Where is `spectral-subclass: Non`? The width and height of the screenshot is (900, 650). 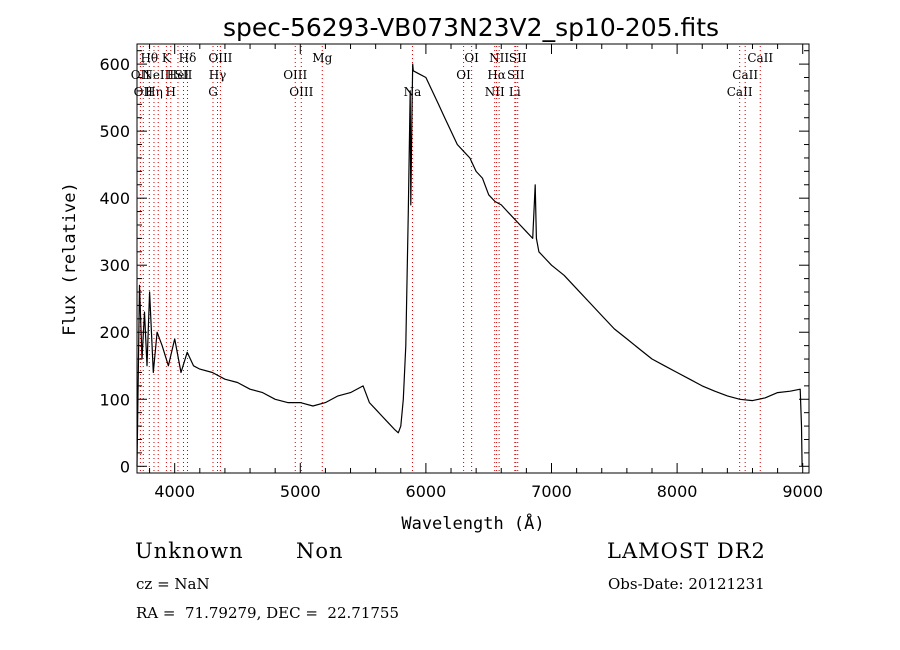 spectral-subclass: Non is located at coordinates (320, 551).